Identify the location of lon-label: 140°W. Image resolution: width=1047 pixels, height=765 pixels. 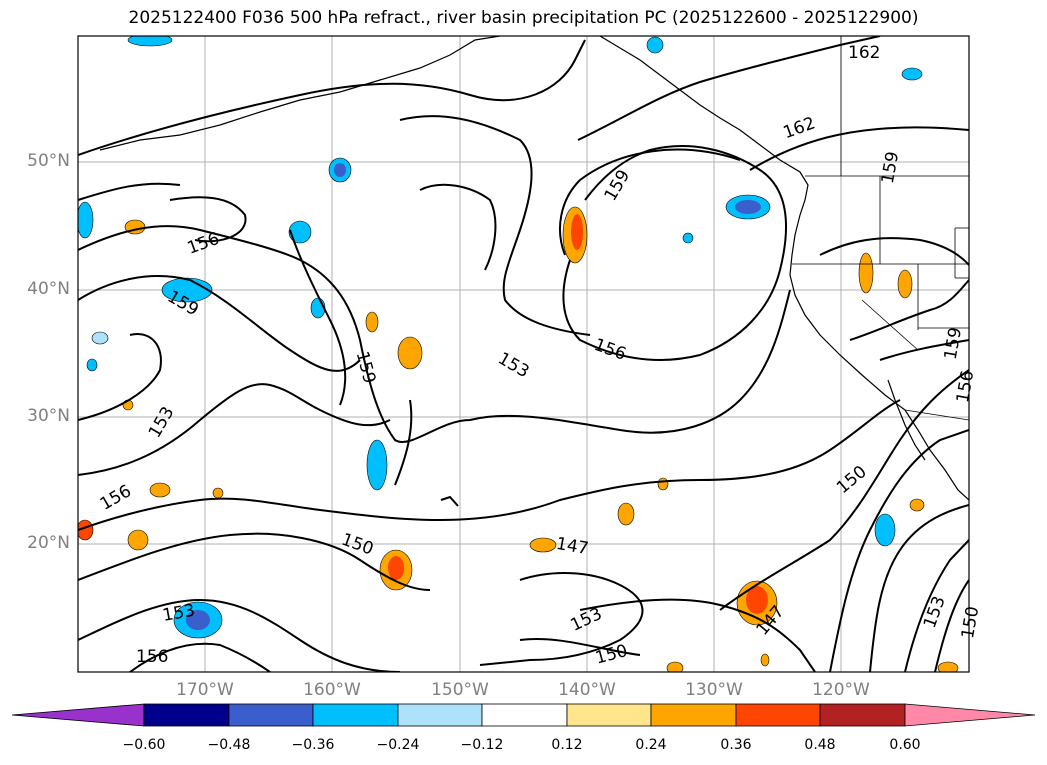
(587, 690).